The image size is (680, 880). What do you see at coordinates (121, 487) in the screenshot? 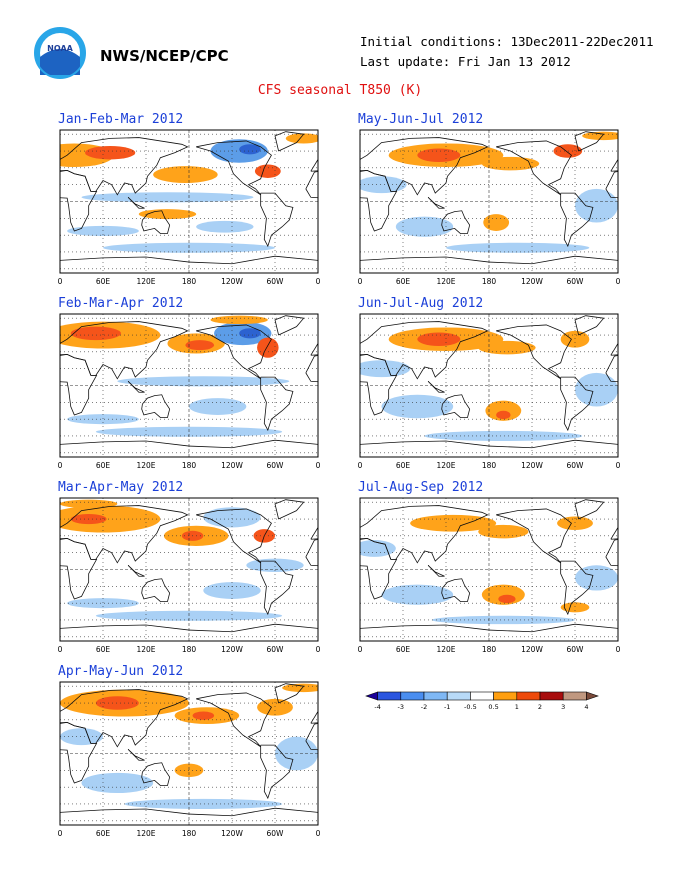
I see `panel-title: Mar-Apr-May 2012` at bounding box center [121, 487].